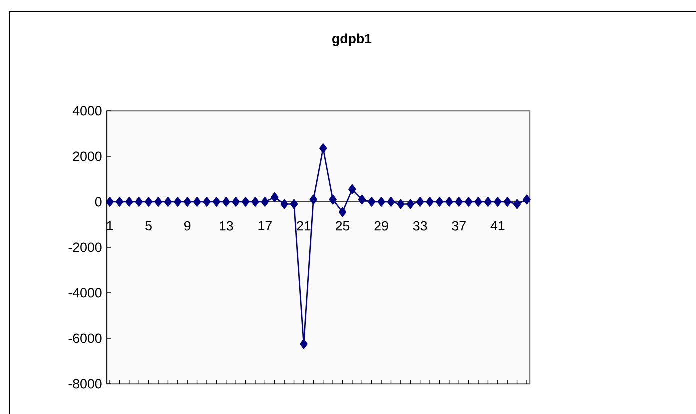 This screenshot has height=414, width=696. Describe the element at coordinates (85, 247) in the screenshot. I see `y-tick-label: -2000` at that location.